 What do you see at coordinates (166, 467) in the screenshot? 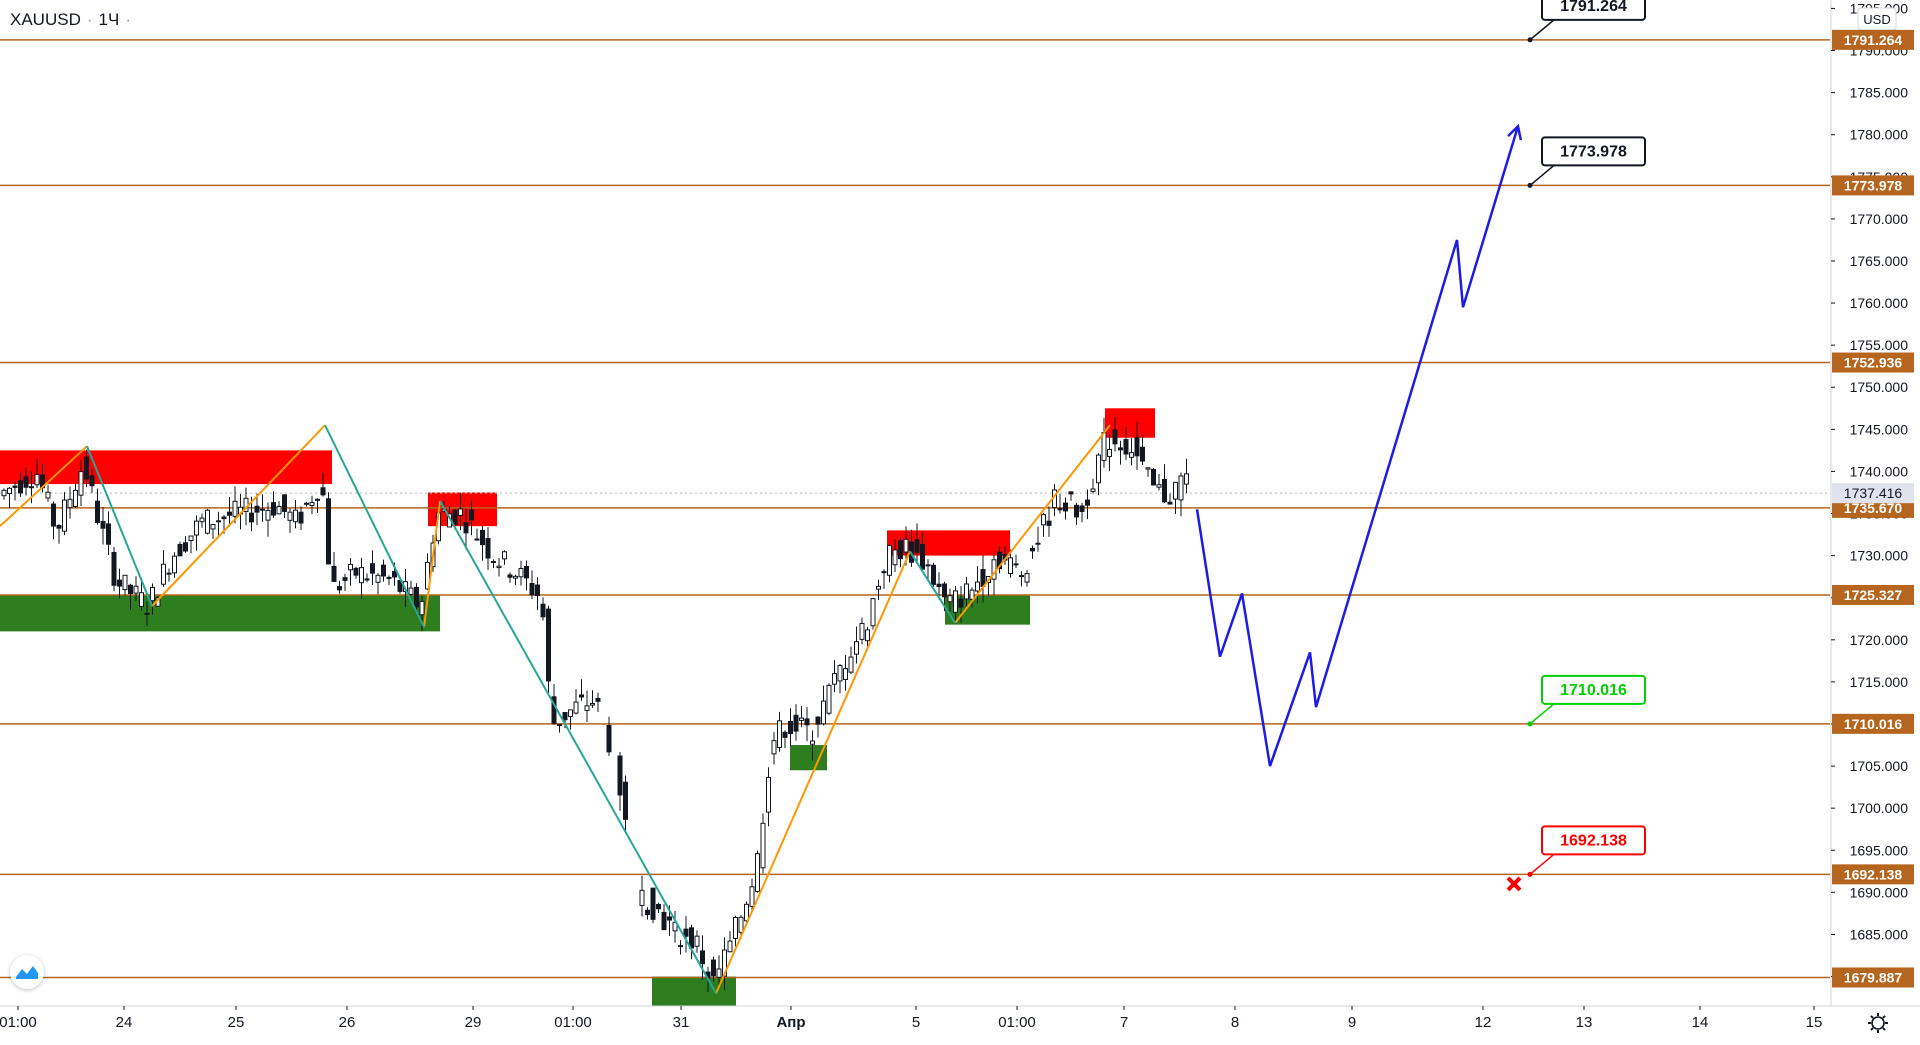
I see `supply-zone` at bounding box center [166, 467].